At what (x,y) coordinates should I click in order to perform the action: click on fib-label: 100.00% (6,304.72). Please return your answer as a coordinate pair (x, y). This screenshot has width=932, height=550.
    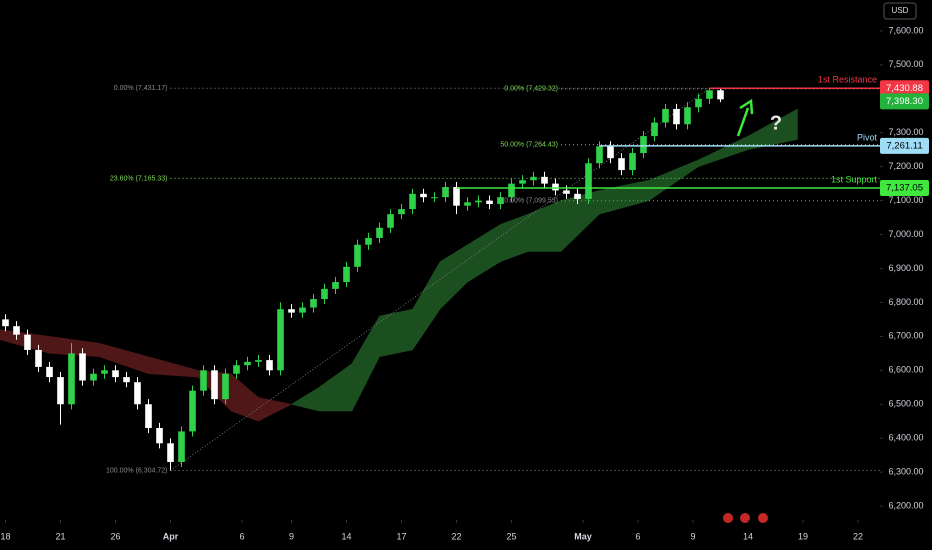
    Looking at the image, I should click on (137, 470).